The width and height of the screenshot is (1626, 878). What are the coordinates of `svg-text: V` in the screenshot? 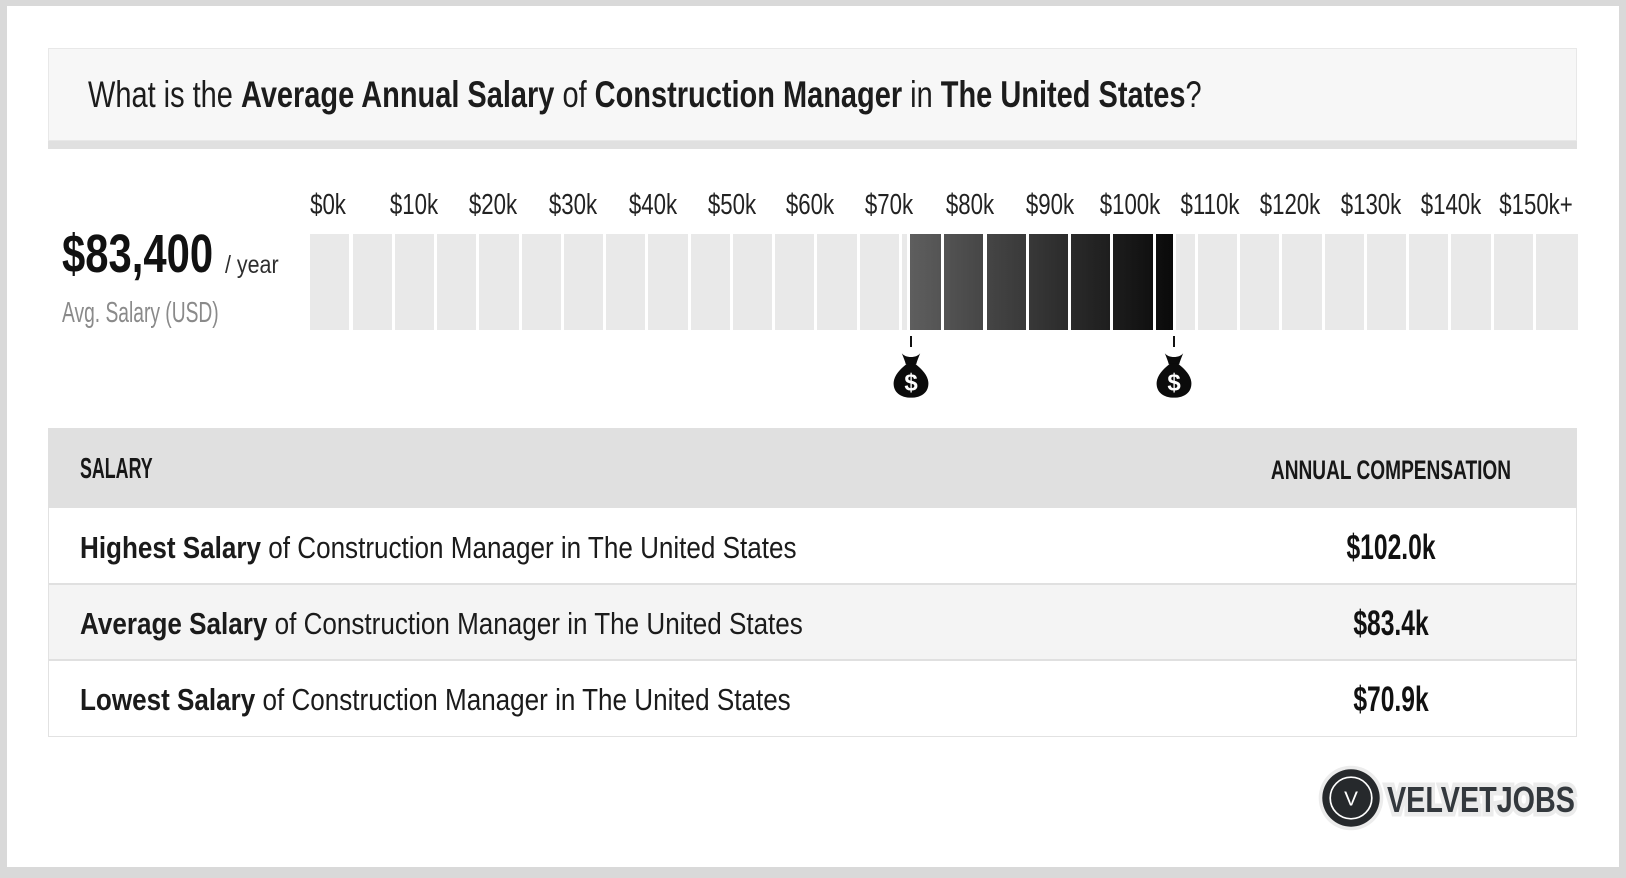 It's located at (1351, 799).